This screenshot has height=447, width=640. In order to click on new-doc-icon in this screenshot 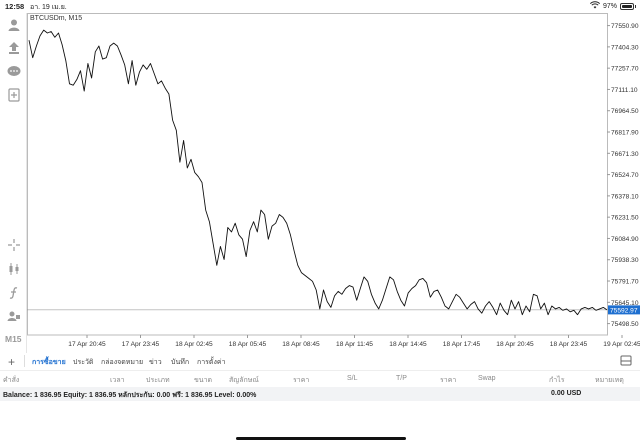, I will do `click(14, 95)`.